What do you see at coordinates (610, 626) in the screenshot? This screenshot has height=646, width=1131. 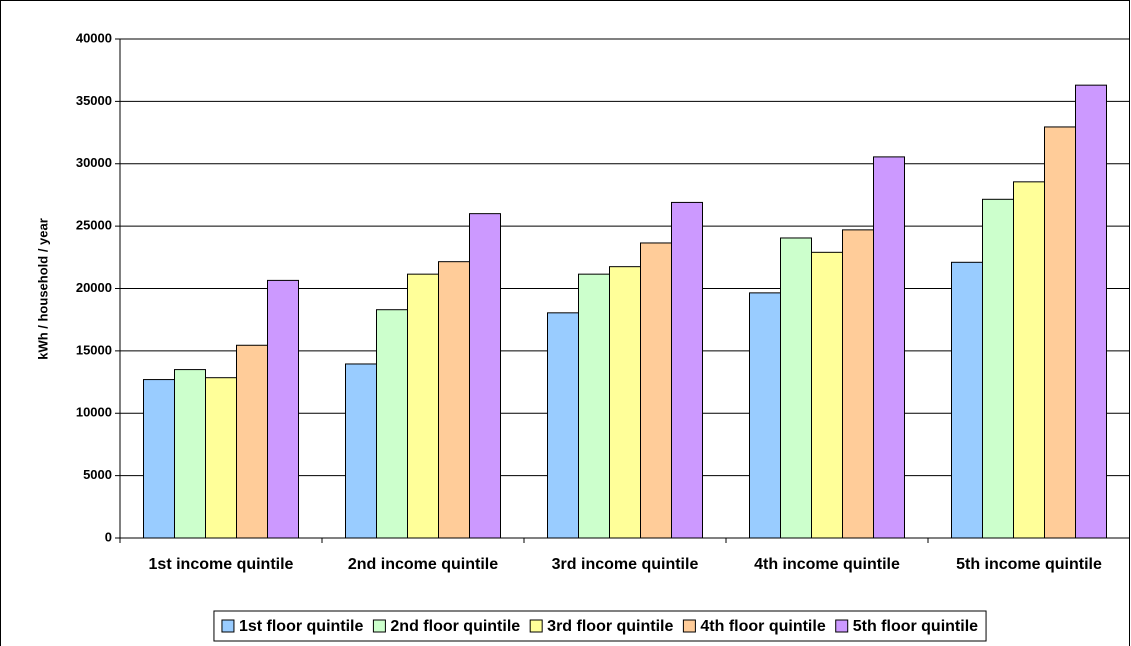 I see `legend-label: 3rd floor quintile` at bounding box center [610, 626].